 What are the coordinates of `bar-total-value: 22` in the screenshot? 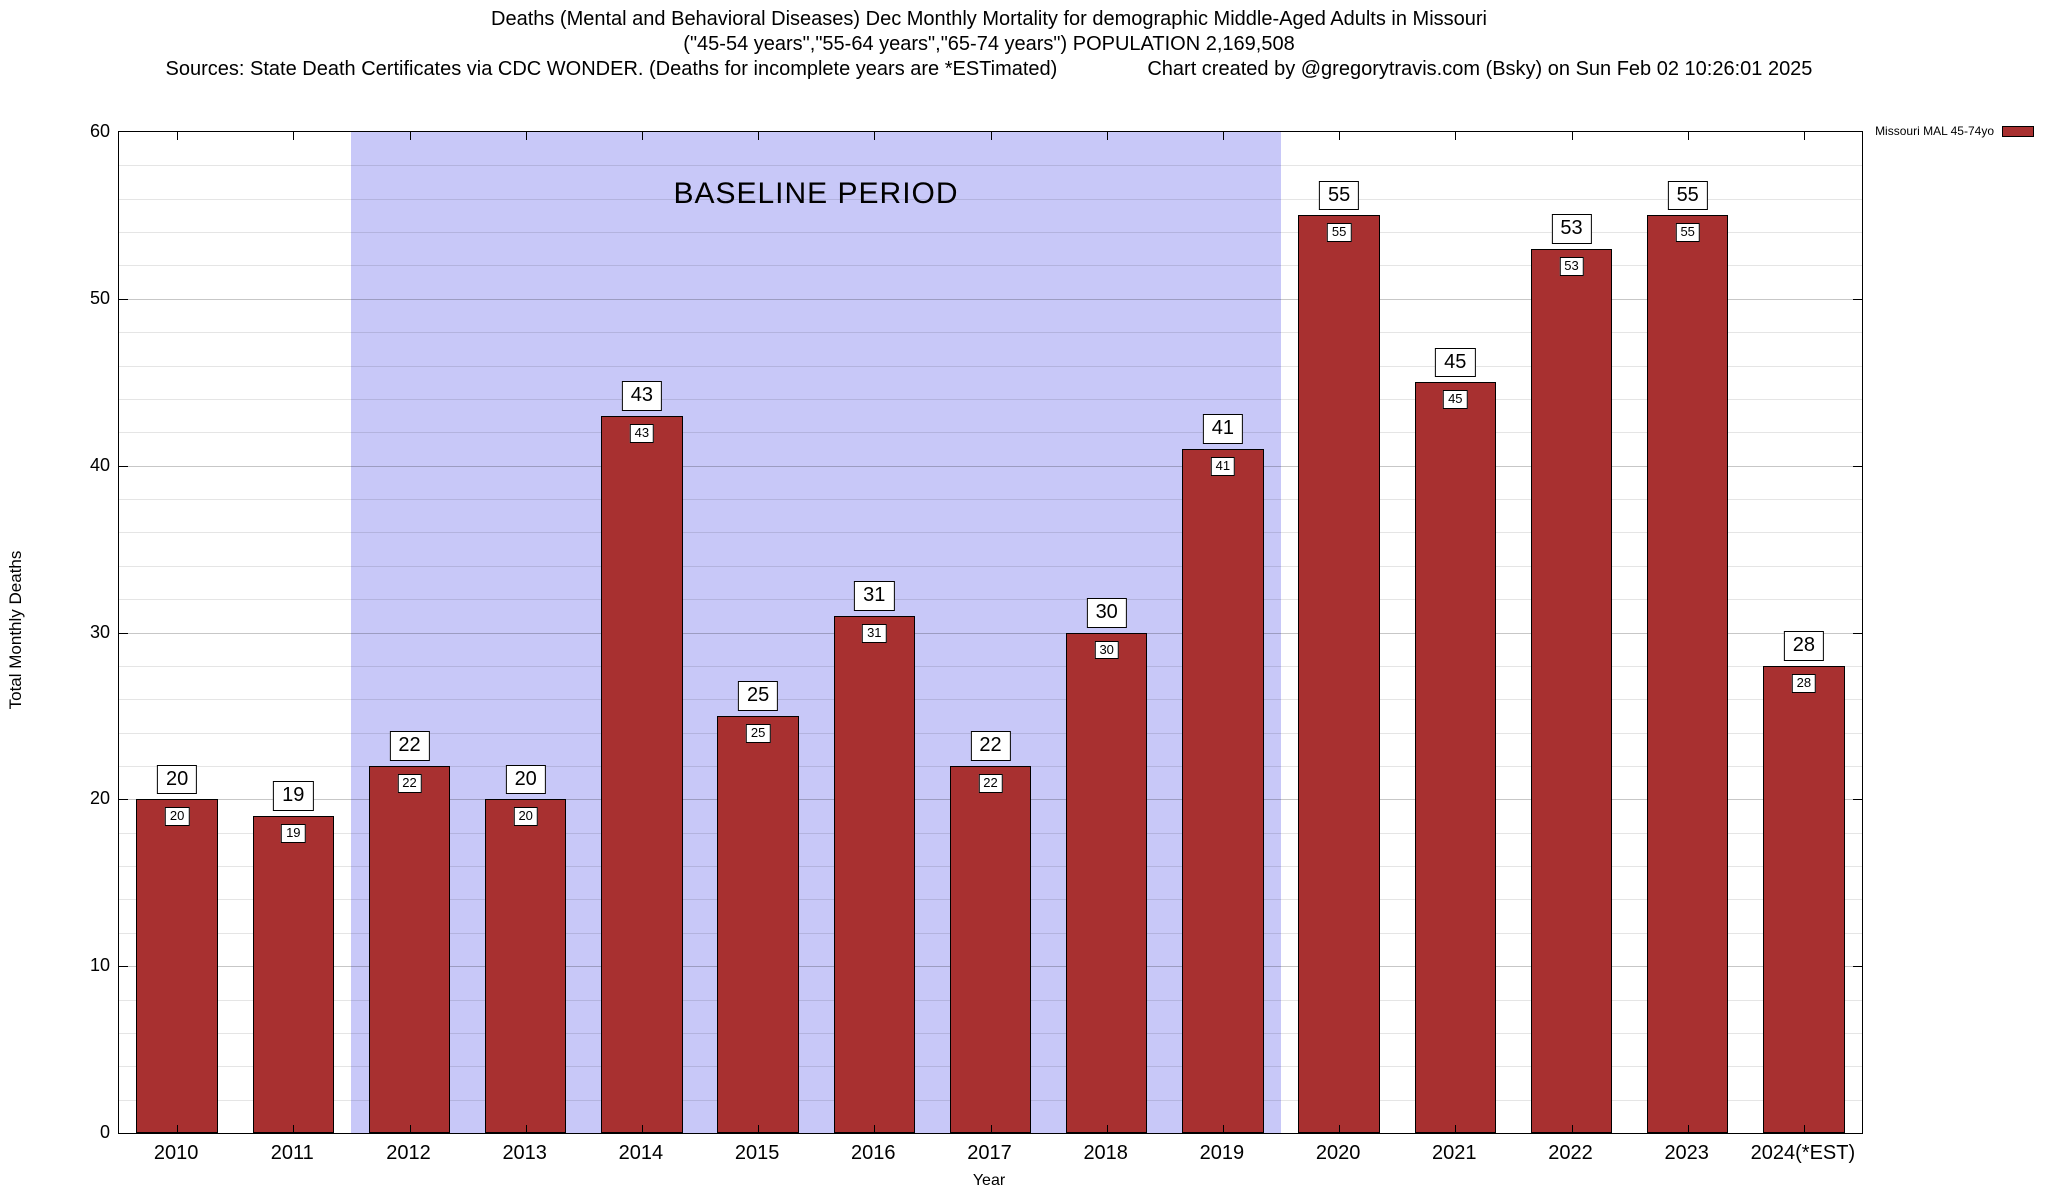 It's located at (409, 745).